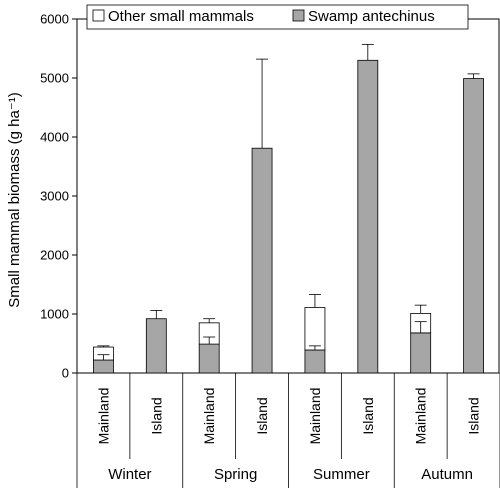 This screenshot has height=492, width=500. What do you see at coordinates (54, 255) in the screenshot?
I see `y-tick-label: 2000` at bounding box center [54, 255].